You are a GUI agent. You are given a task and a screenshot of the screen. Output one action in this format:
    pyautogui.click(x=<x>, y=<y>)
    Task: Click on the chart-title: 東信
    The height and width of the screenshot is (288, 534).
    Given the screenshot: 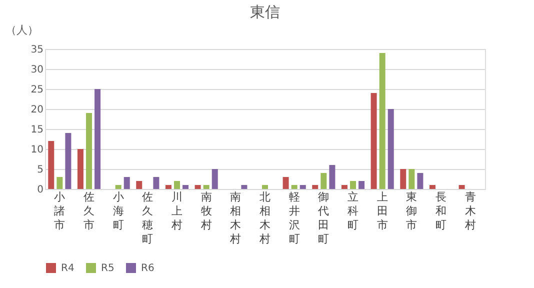 What is the action you would take?
    pyautogui.click(x=265, y=12)
    